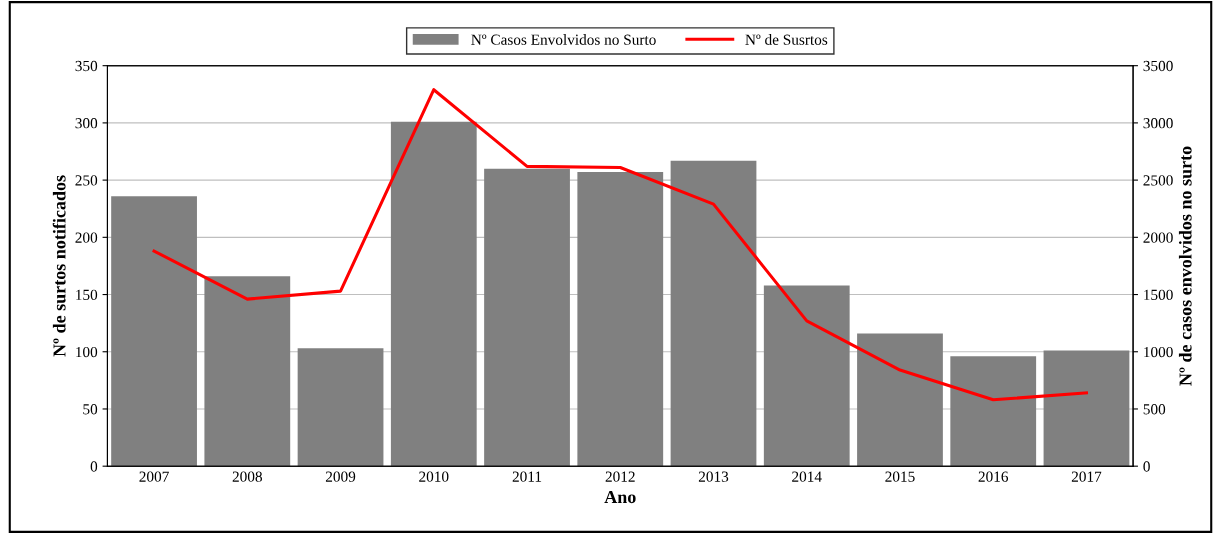  Describe the element at coordinates (86, 237) in the screenshot. I see `y-tick-label: 200` at that location.